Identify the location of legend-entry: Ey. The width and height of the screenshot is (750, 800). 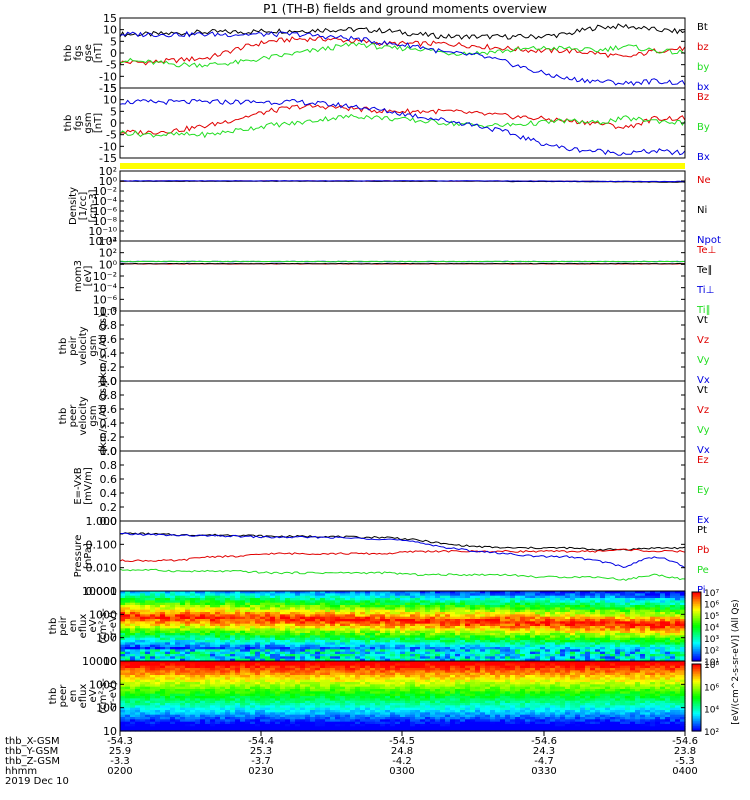
(703, 490).